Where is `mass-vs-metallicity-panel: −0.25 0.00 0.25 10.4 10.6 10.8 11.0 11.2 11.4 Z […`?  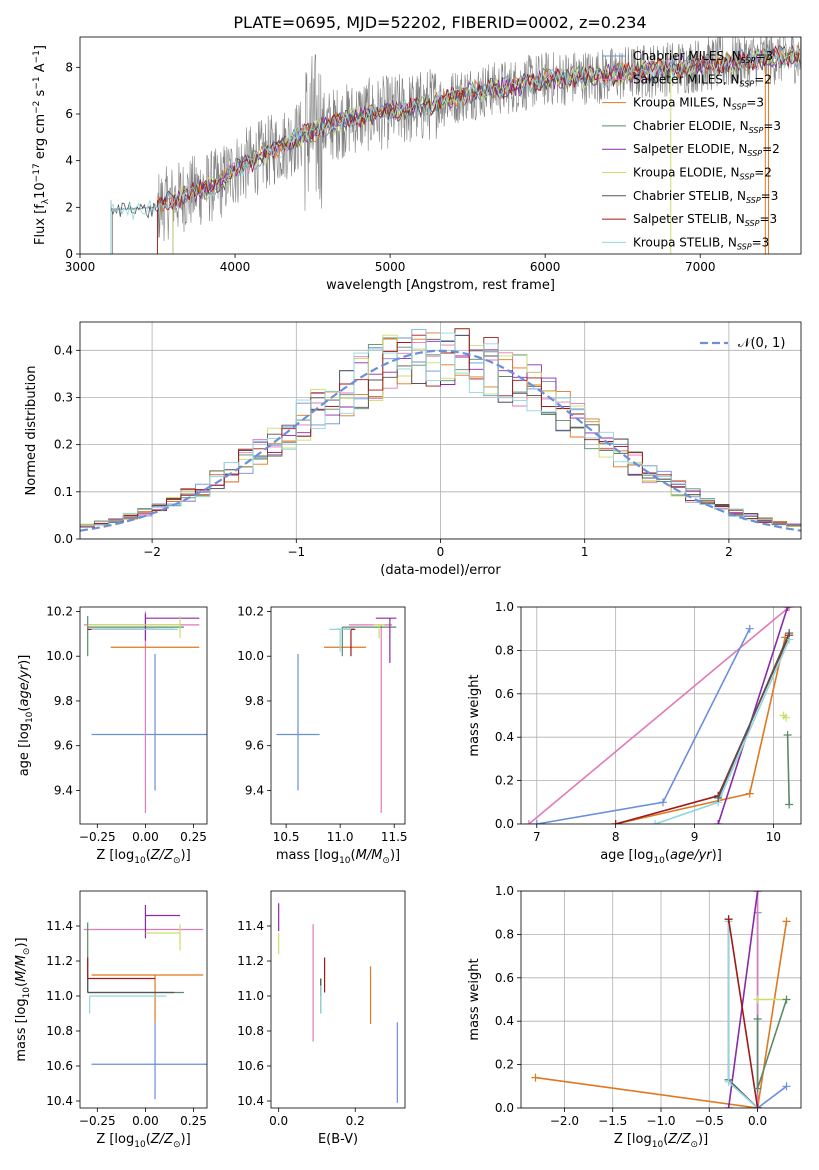
mass-vs-metallicity-panel: −0.25 0.00 0.25 10.4 10.6 10.8 11.0 11.2 11.4 Z [… is located at coordinates (111, 1020).